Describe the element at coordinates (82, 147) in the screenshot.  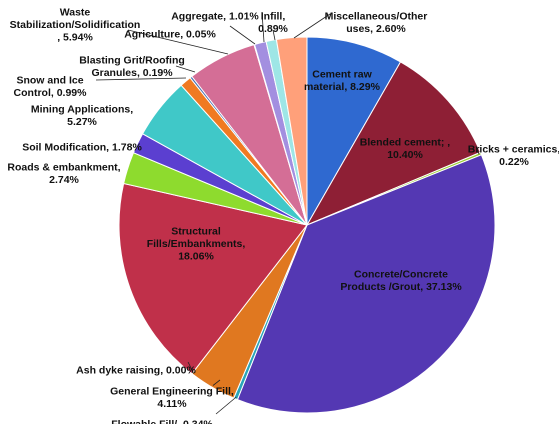
I see `slice-label-soil-modification: Soil Modification, 1.78%` at that location.